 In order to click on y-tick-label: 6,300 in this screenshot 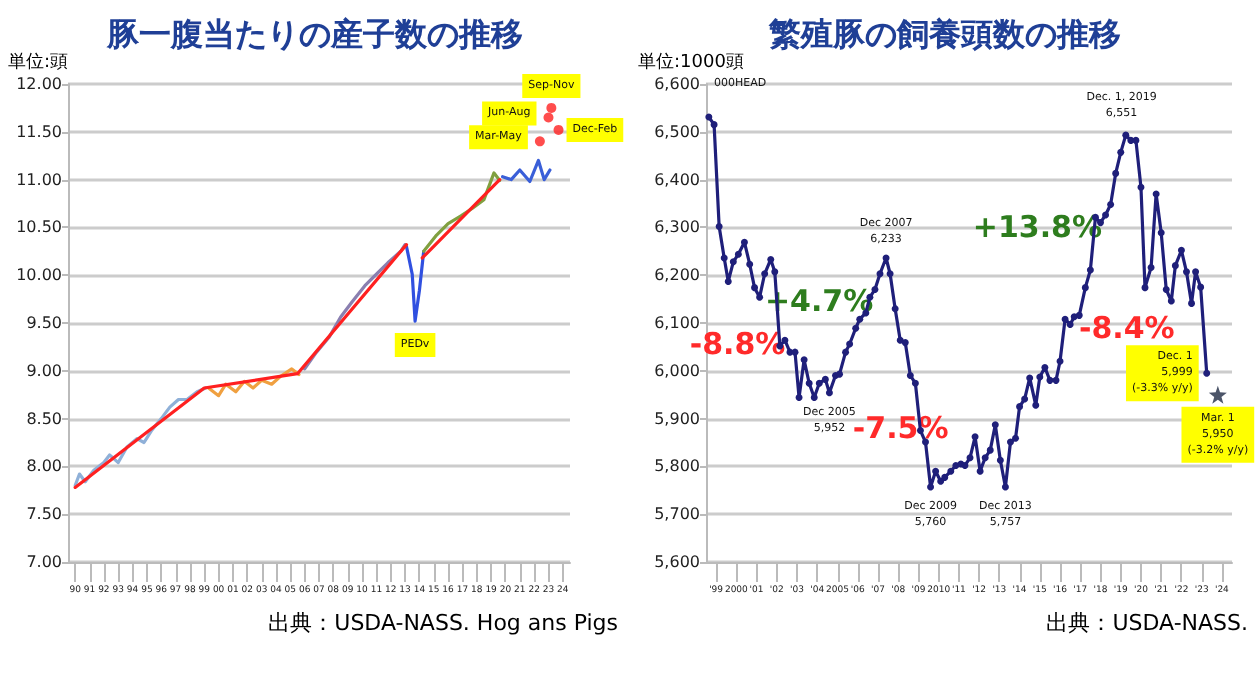, I will do `click(677, 227)`.